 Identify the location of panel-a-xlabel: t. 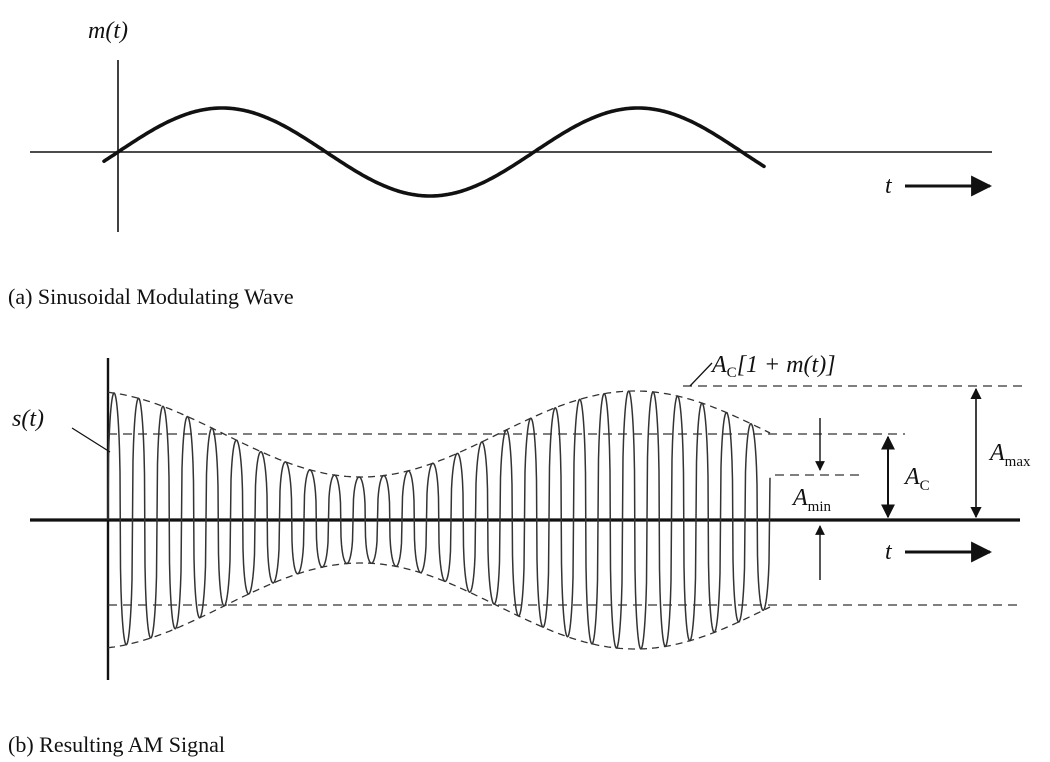
(889, 186).